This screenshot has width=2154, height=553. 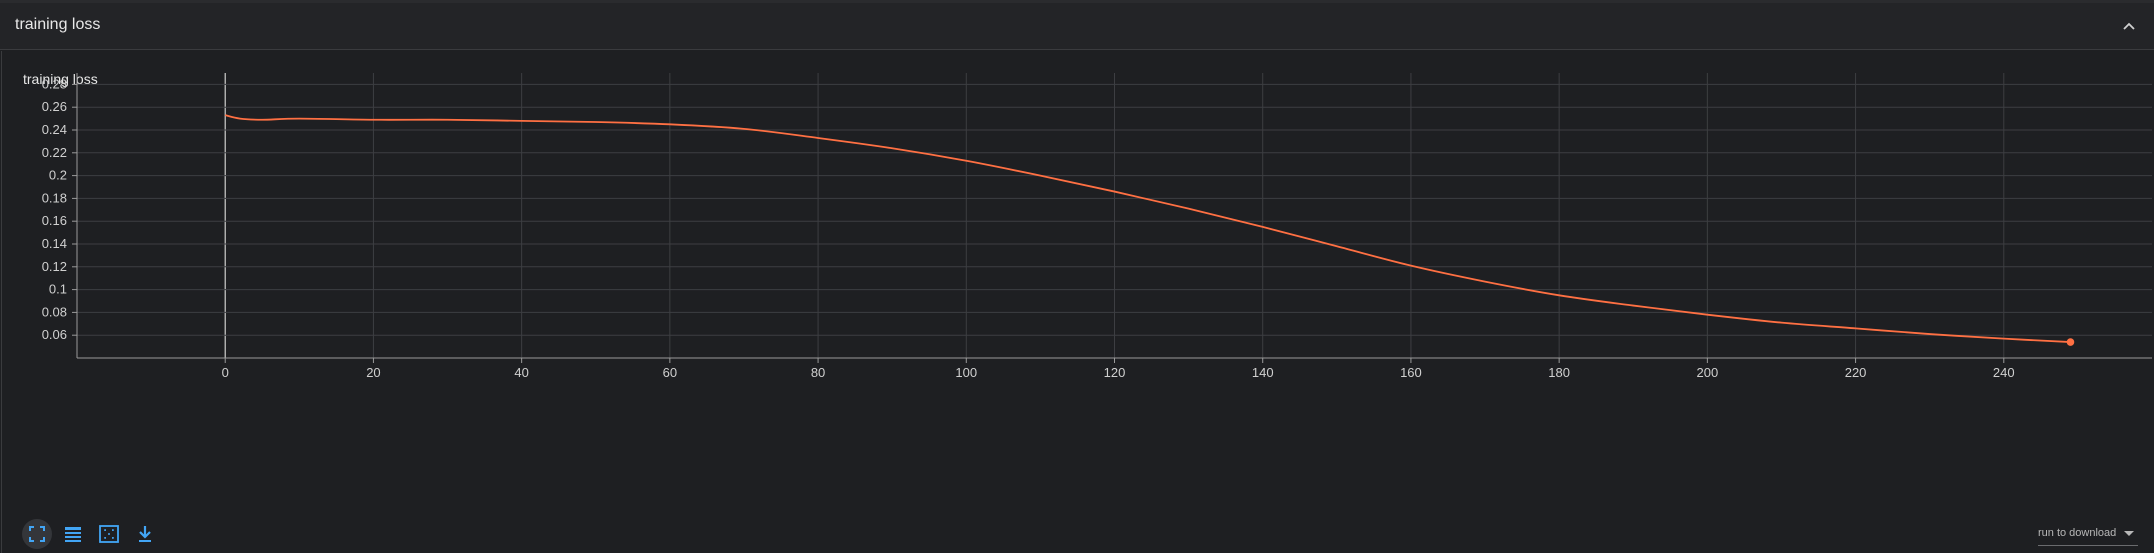 I want to click on fit-domain-button, so click(x=109, y=534).